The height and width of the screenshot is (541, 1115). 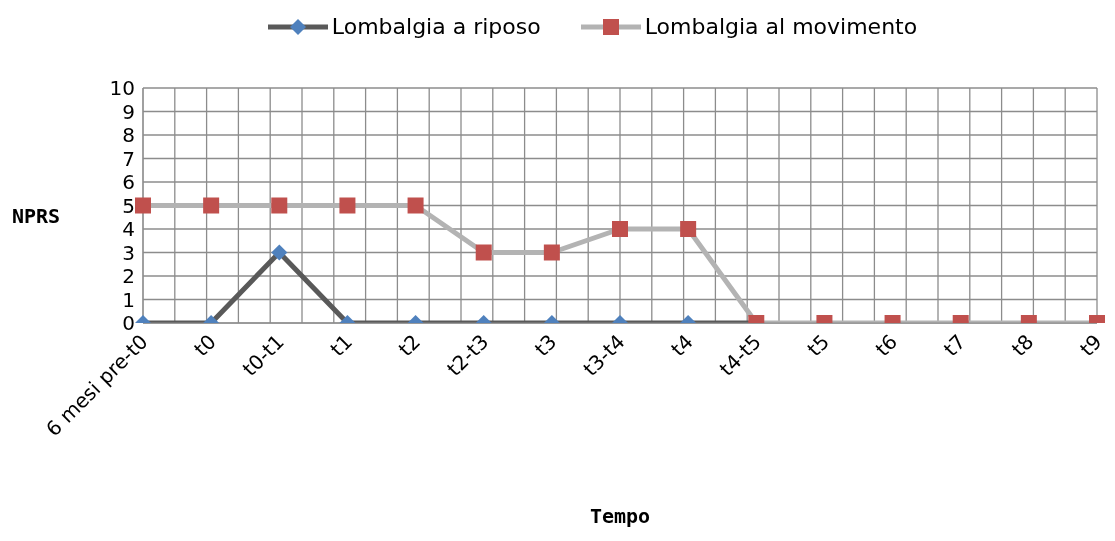 What do you see at coordinates (128, 158) in the screenshot?
I see `y-tick-label: 7` at bounding box center [128, 158].